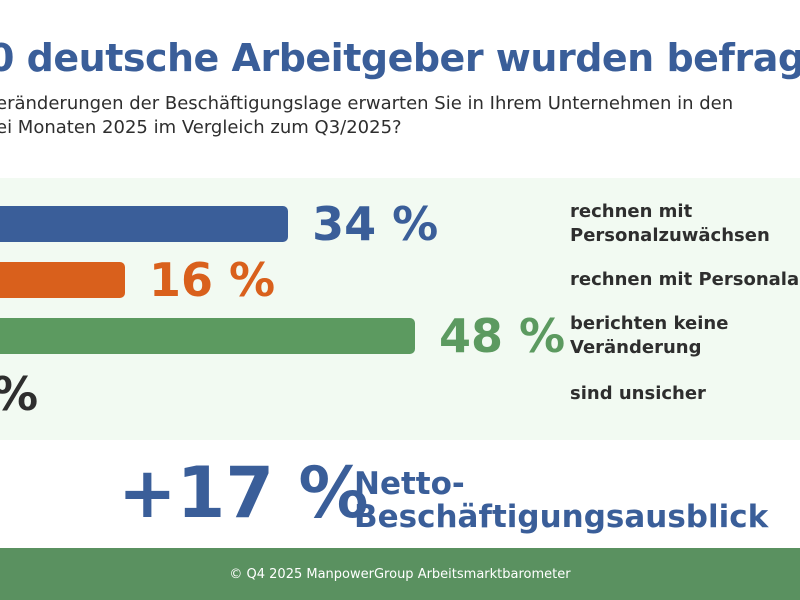 The width and height of the screenshot is (800, 600). What do you see at coordinates (561, 517) in the screenshot?
I see `net-outlook-label-line-2: Beschäftigungsausblick` at bounding box center [561, 517].